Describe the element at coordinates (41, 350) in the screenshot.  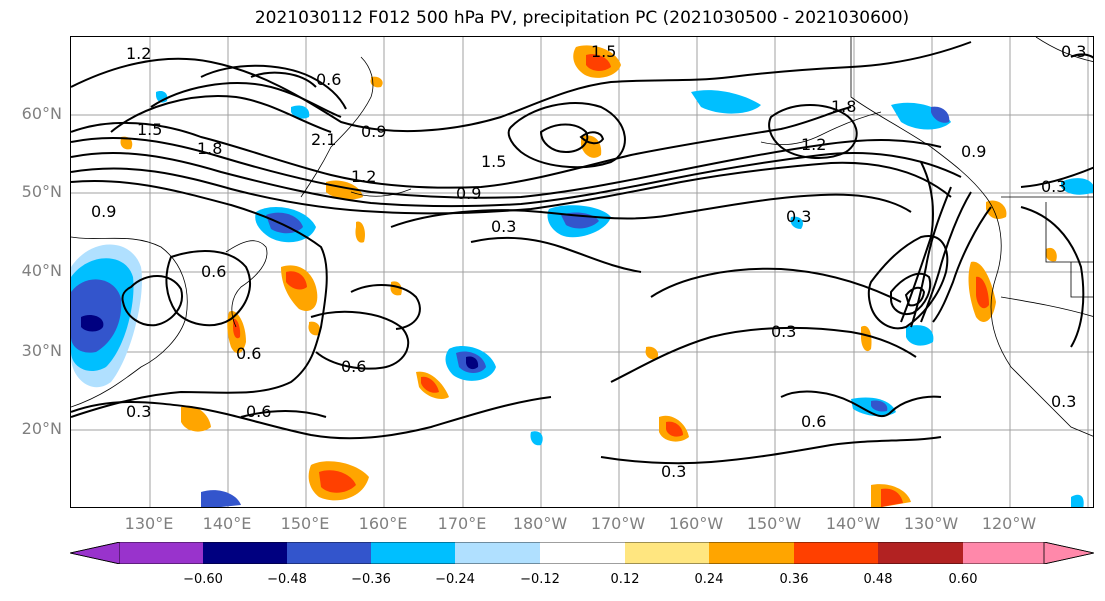
I see `lat-label-30n: 30°N` at that location.